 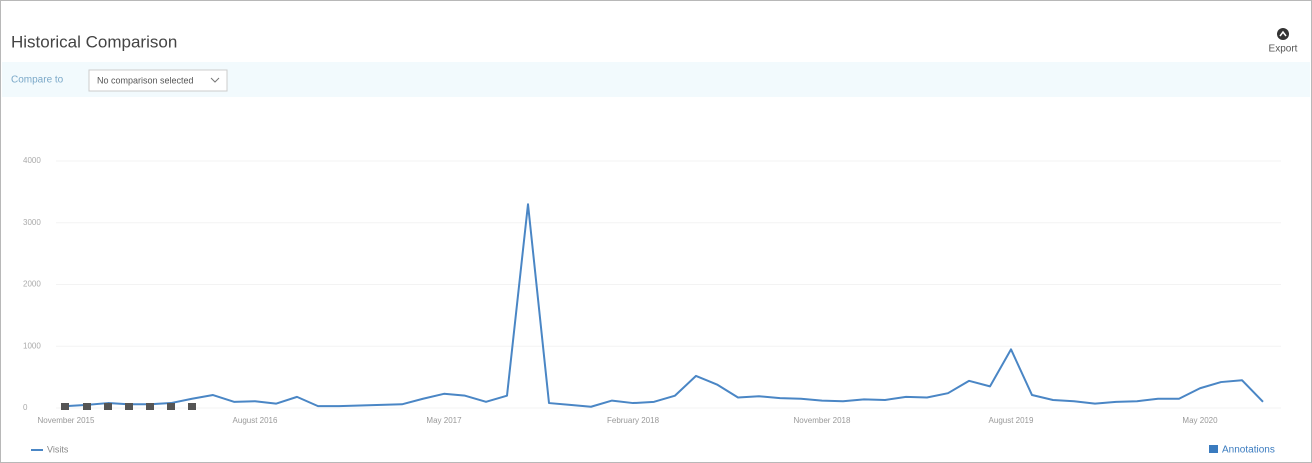 I want to click on x-tick-label: May 2020, so click(x=1200, y=420).